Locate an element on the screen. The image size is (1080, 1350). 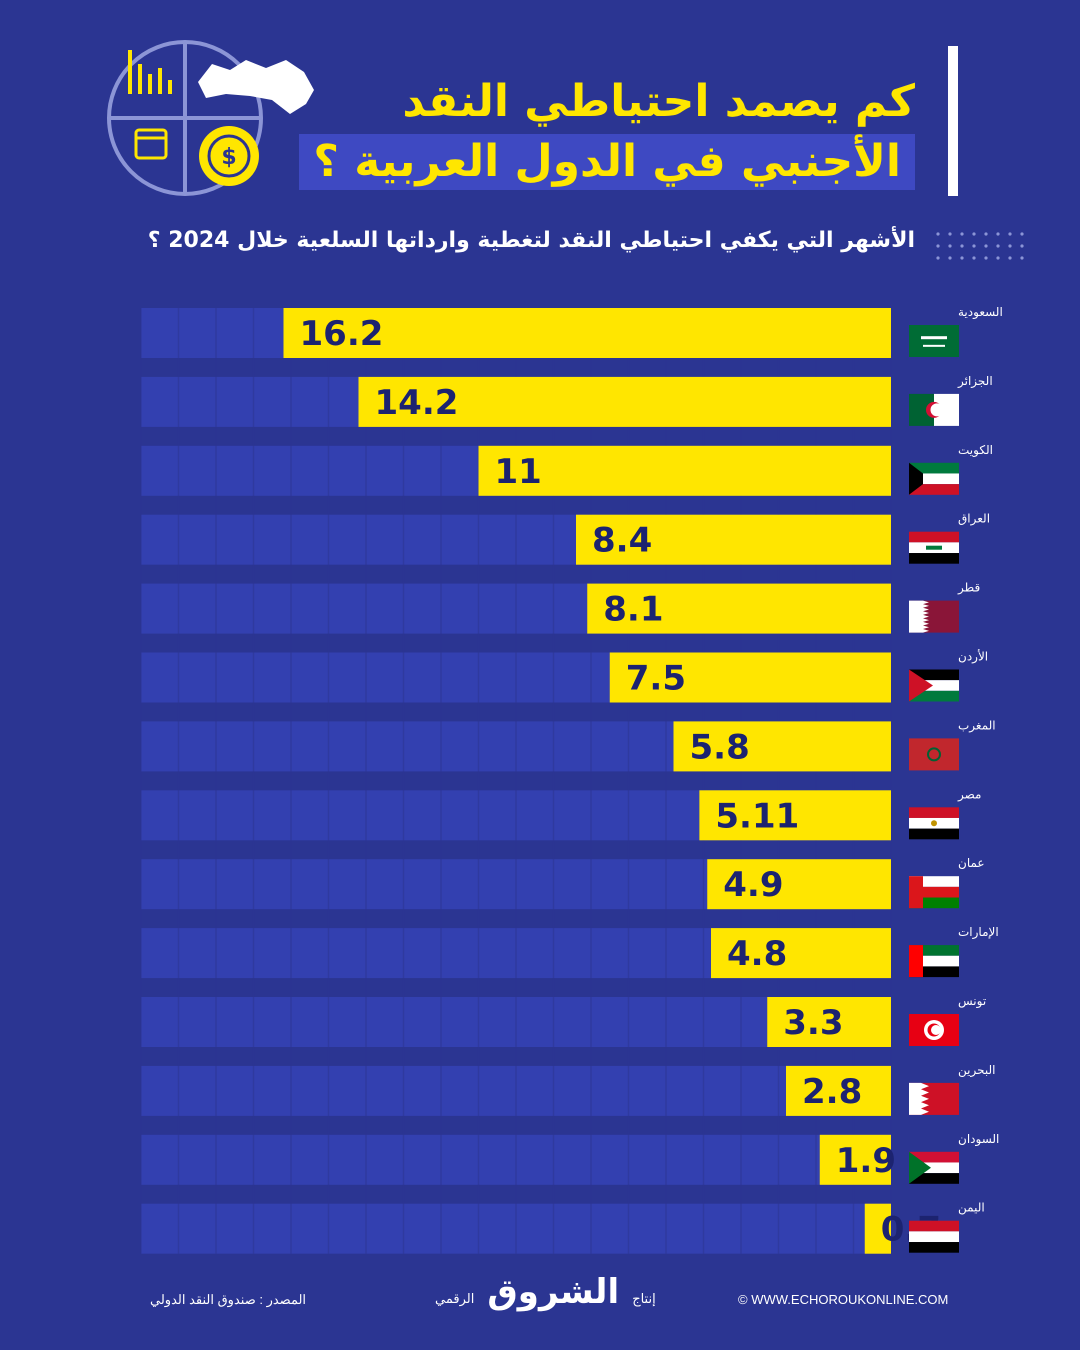
flag-uae-icon is located at coordinates (934, 961).